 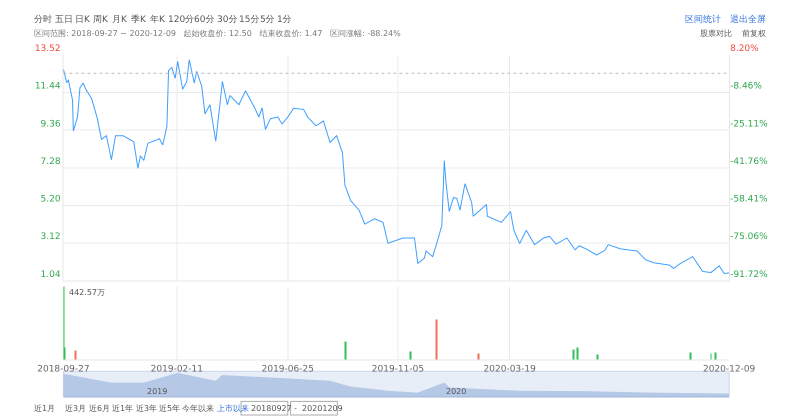 What do you see at coordinates (749, 275) in the screenshot?
I see `y2-tick-label: -91.72%` at bounding box center [749, 275].